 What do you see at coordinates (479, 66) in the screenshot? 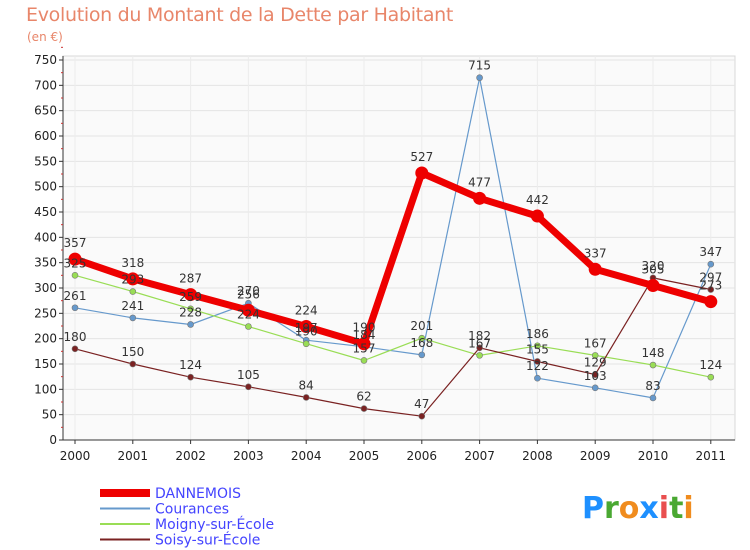
I see `data-label-courances-2007: 715` at bounding box center [479, 66].